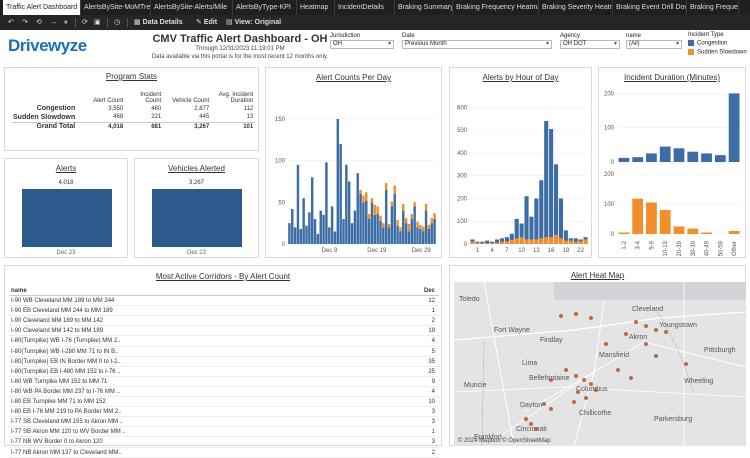 This screenshot has height=458, width=750. Describe the element at coordinates (224, 422) in the screenshot. I see `table-row: I-77 SB Cleveland MM 155 to Akron MM .. 3` at that location.